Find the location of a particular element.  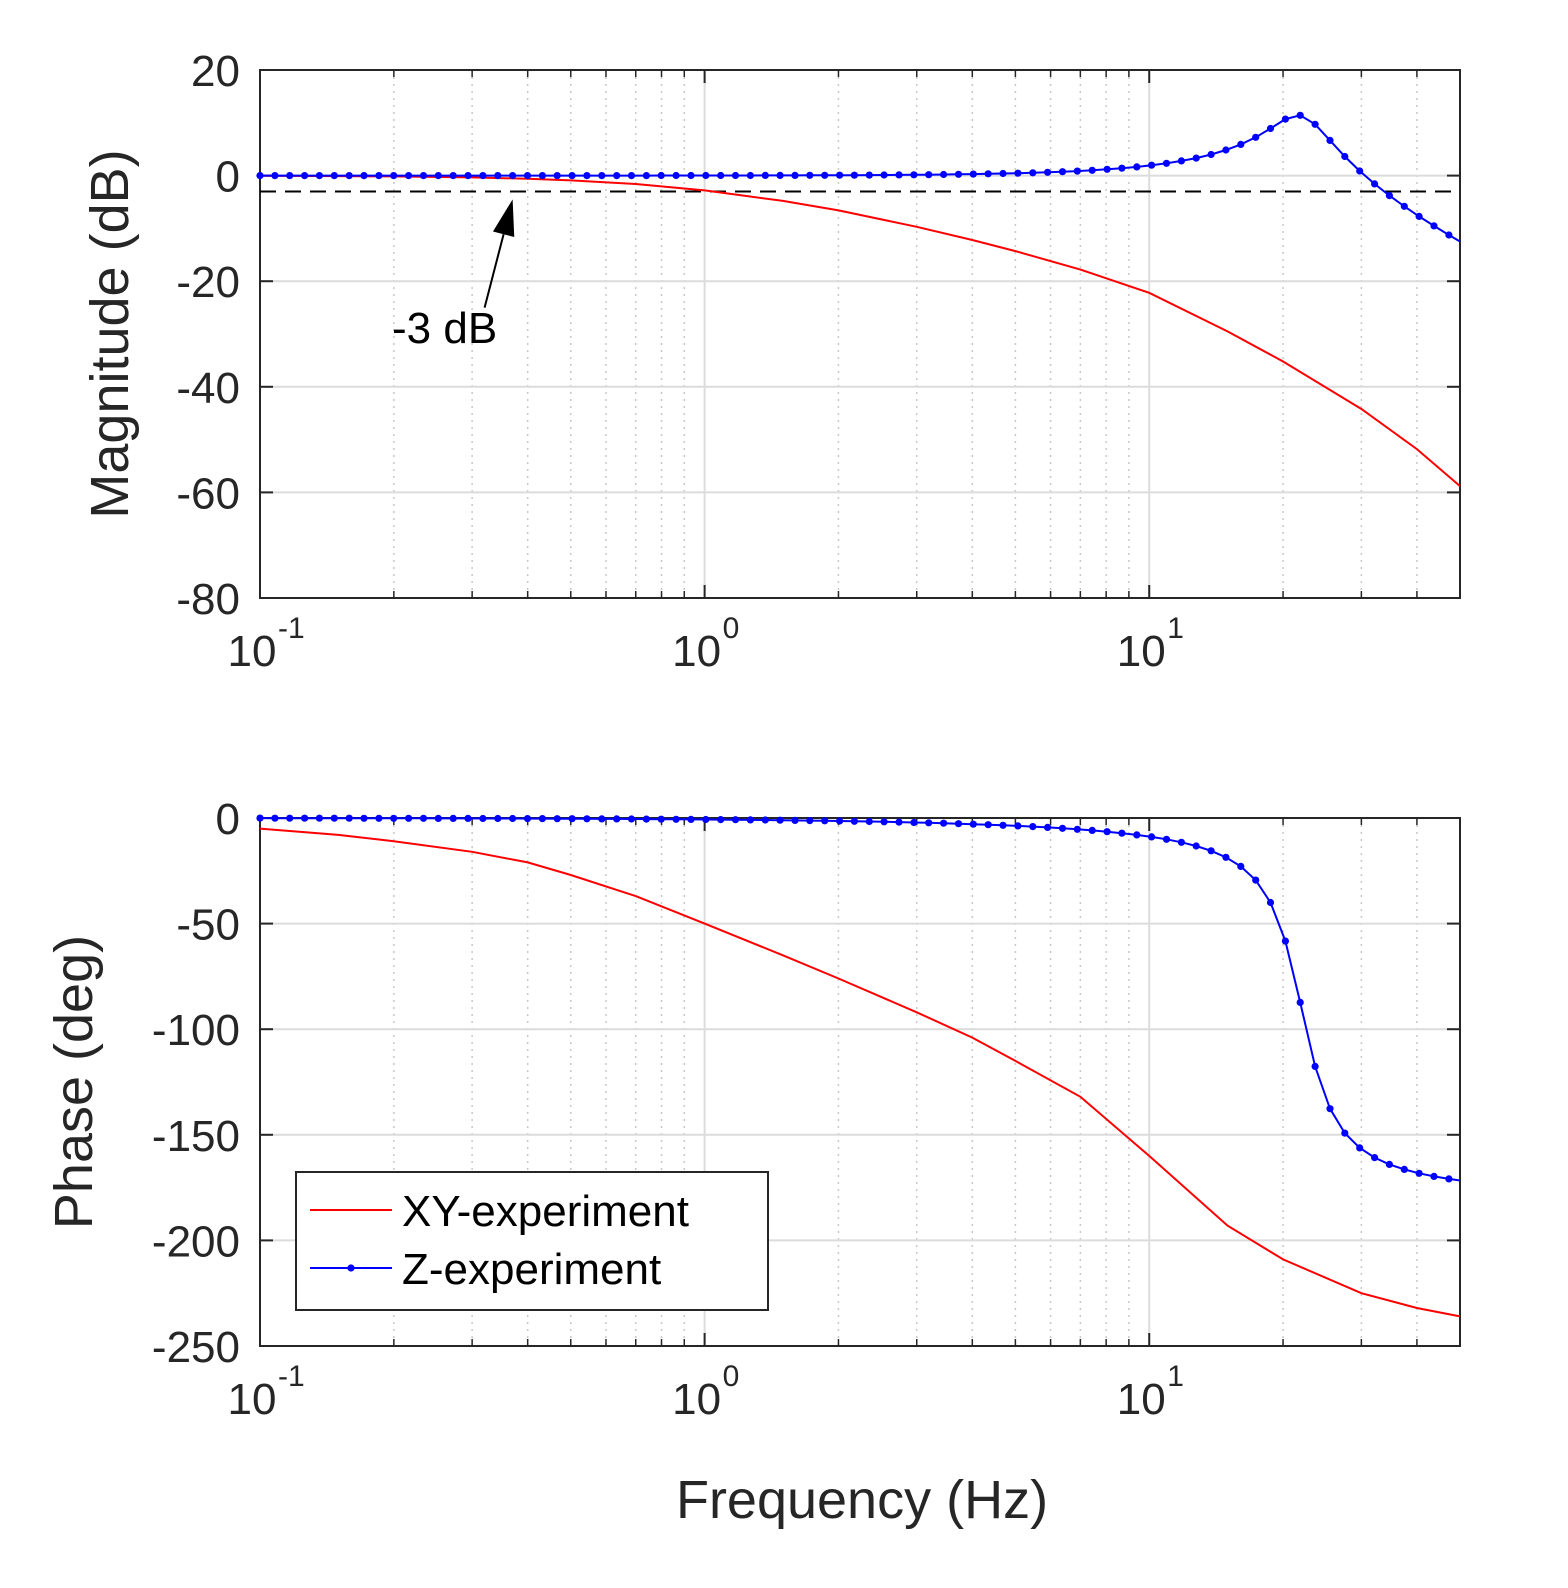

y-tick-label: -60 is located at coordinates (208, 493).